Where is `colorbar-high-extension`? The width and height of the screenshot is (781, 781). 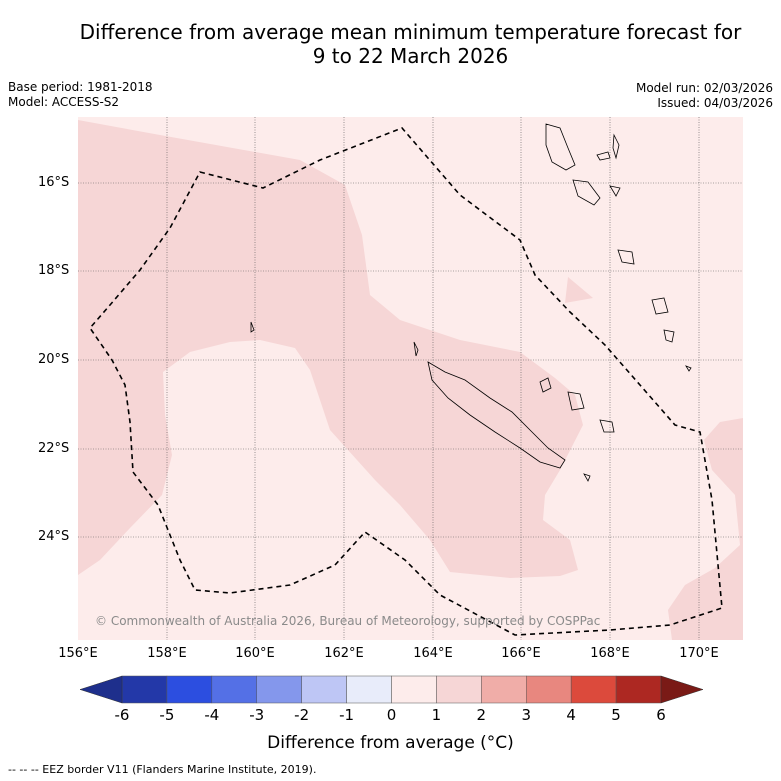
colorbar-high-extension is located at coordinates (682, 689).